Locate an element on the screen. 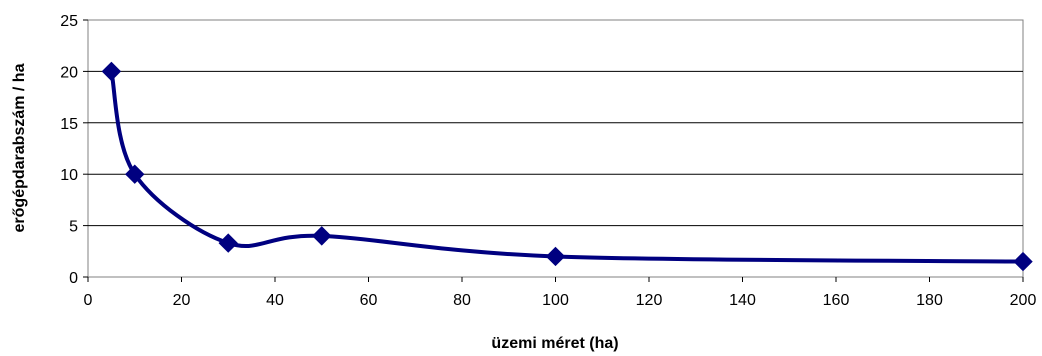 The image size is (1042, 356). y-tick-label: 5 is located at coordinates (73, 227).